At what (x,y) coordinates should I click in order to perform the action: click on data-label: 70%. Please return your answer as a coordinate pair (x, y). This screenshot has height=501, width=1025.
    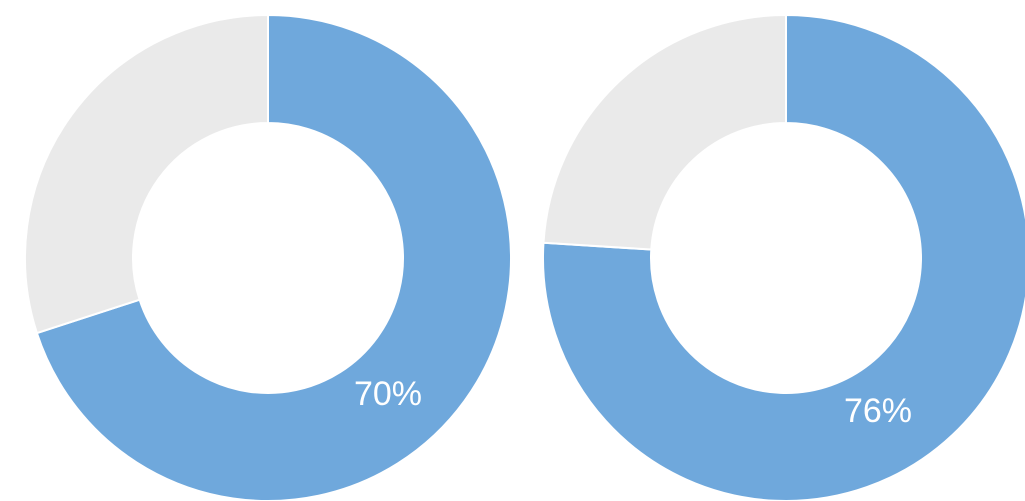
    Looking at the image, I should click on (388, 394).